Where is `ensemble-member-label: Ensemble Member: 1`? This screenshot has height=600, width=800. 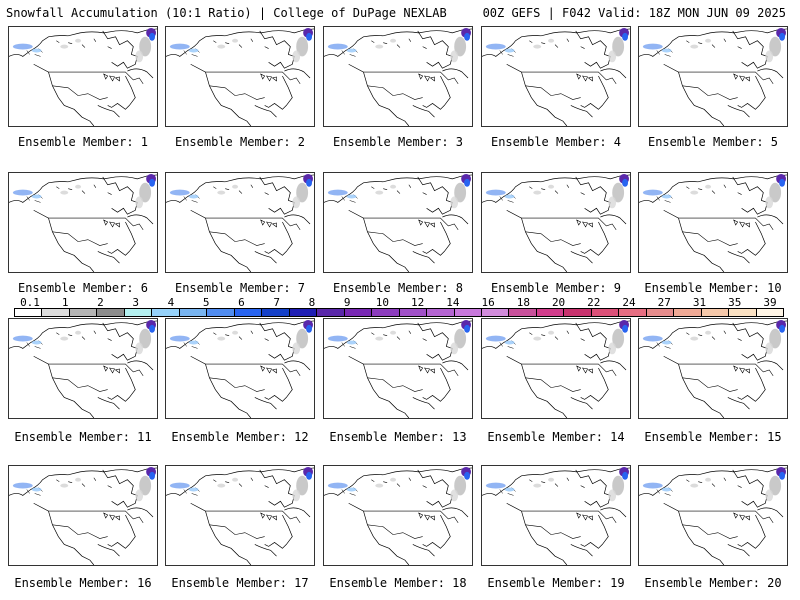 ensemble-member-label: Ensemble Member: 1 is located at coordinates (83, 142).